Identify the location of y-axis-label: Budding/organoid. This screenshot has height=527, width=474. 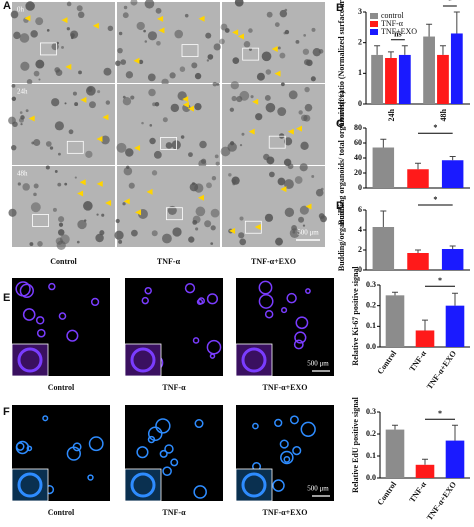
(341, 239).